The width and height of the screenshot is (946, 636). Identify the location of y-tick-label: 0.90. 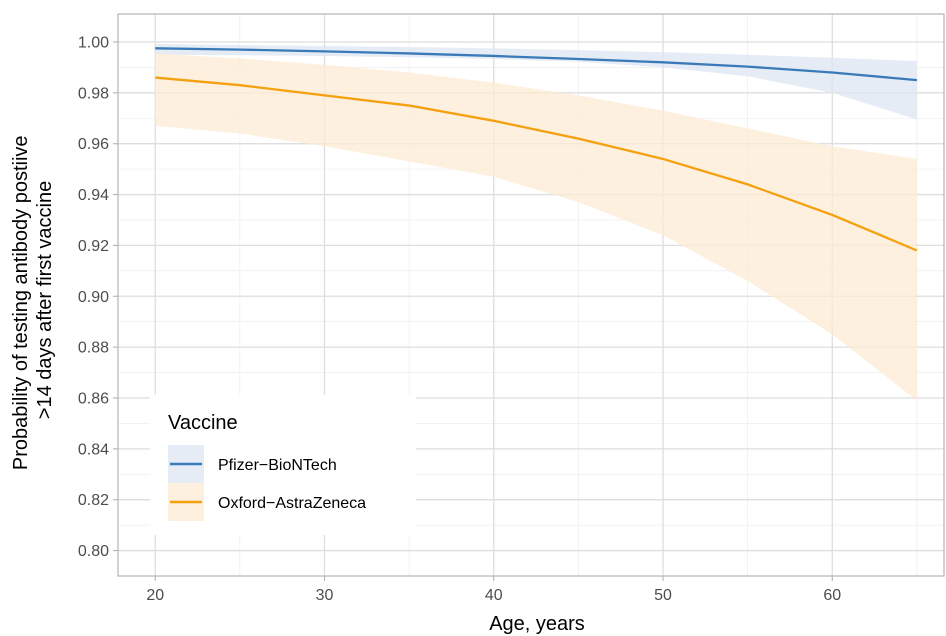
(93, 297).